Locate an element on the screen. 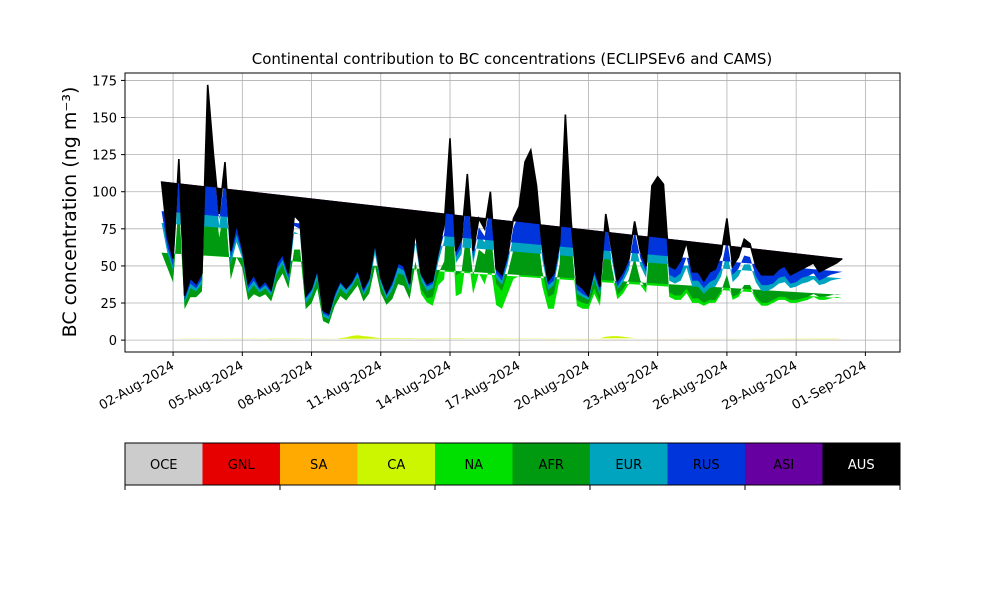 The width and height of the screenshot is (1000, 600). legend-swatch-gnl is located at coordinates (241, 464).